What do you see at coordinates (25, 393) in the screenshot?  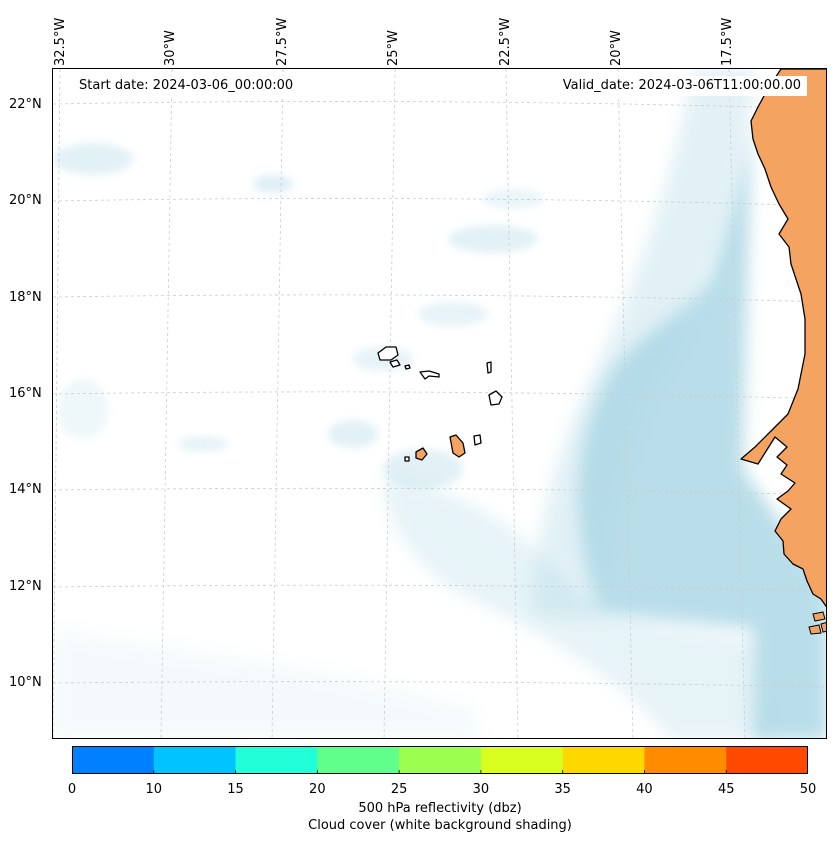 I see `lat-label-16n: 16°N` at bounding box center [25, 393].